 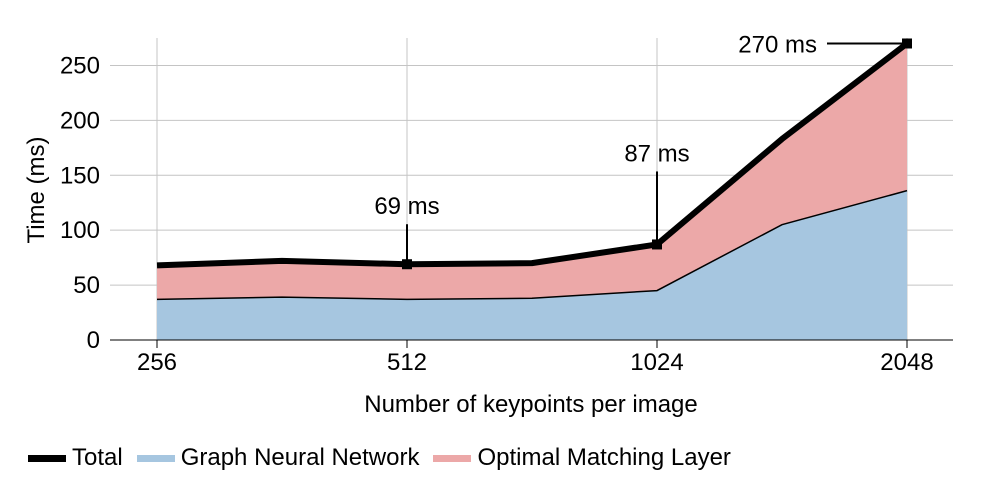 I want to click on axes, so click(x=531, y=343).